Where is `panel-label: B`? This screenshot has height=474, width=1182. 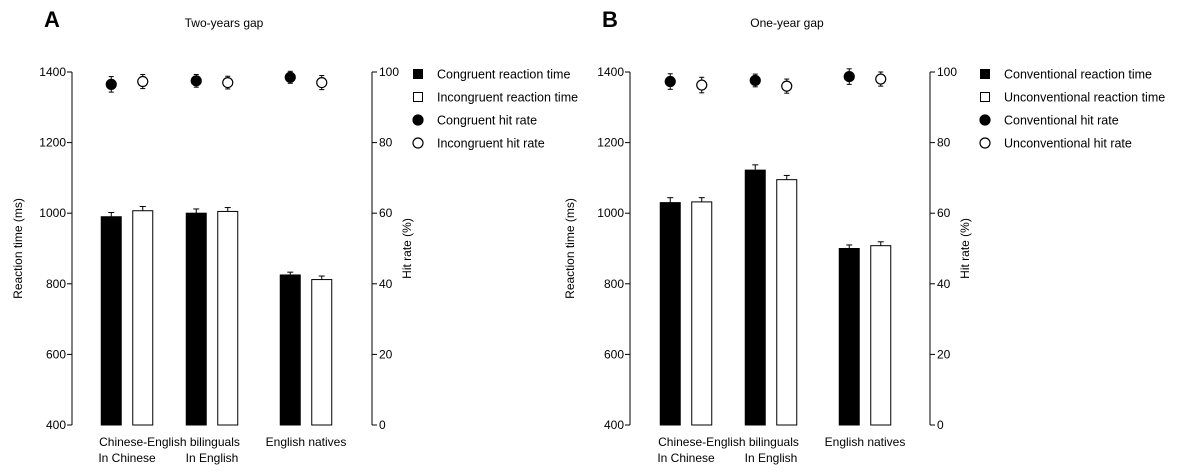 panel-label: B is located at coordinates (610, 19).